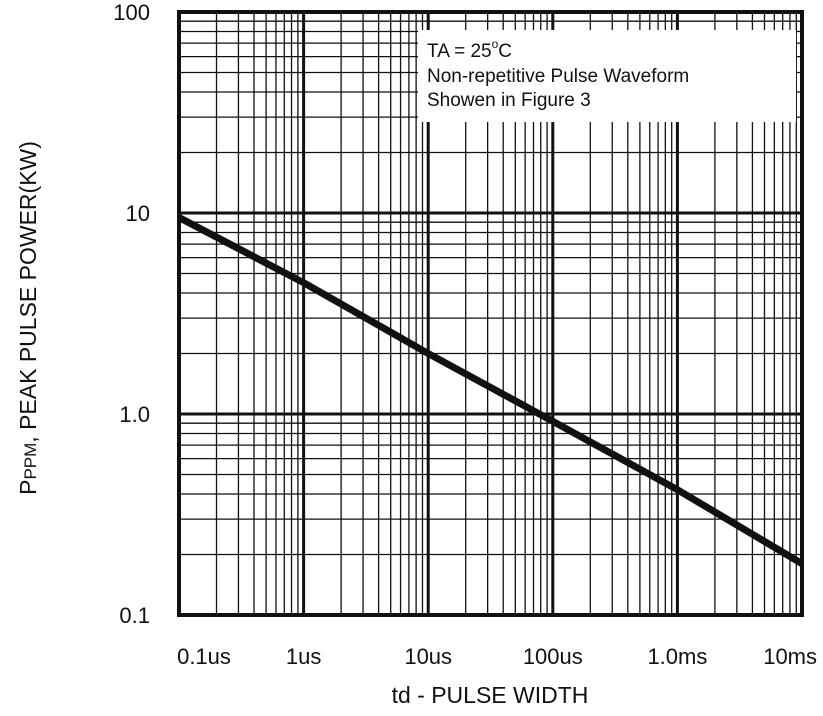  What do you see at coordinates (204, 656) in the screenshot?
I see `x-tick-label: 0.1us` at bounding box center [204, 656].